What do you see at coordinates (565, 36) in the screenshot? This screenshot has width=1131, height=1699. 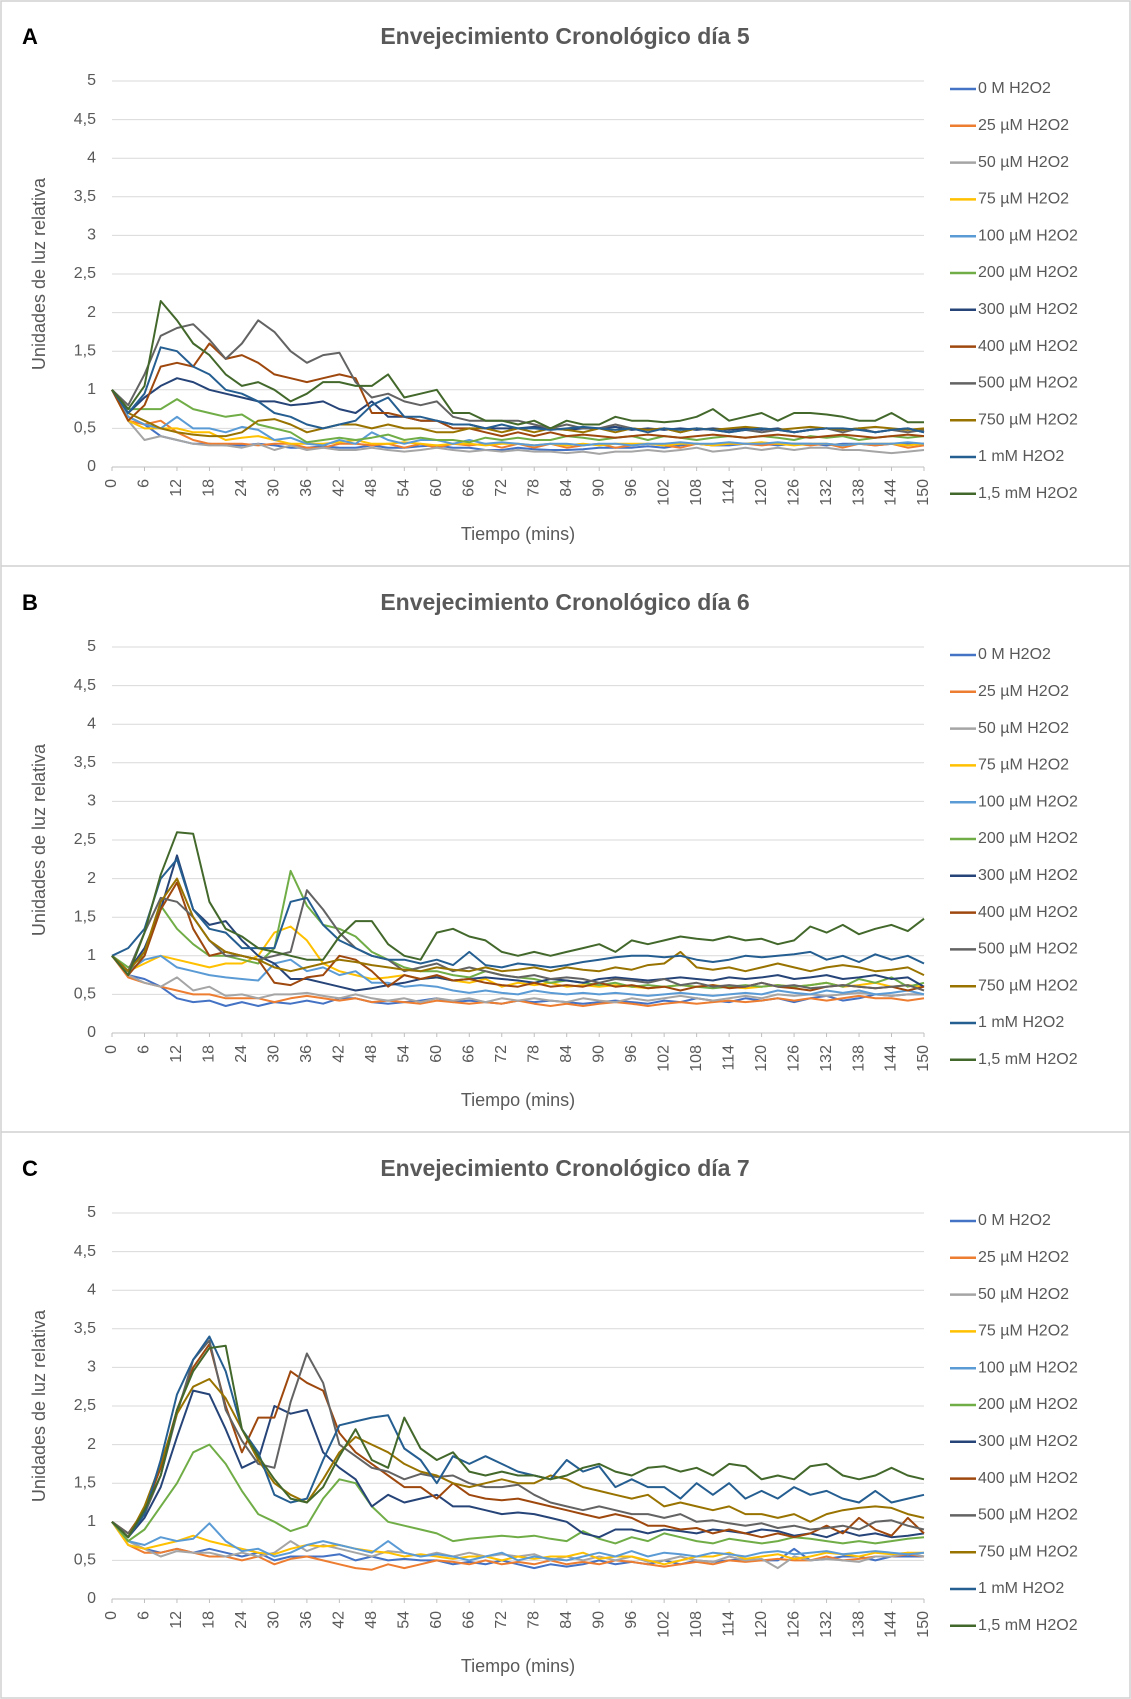 I see `chart-title: Envejecimiento Cronológico día 5` at bounding box center [565, 36].